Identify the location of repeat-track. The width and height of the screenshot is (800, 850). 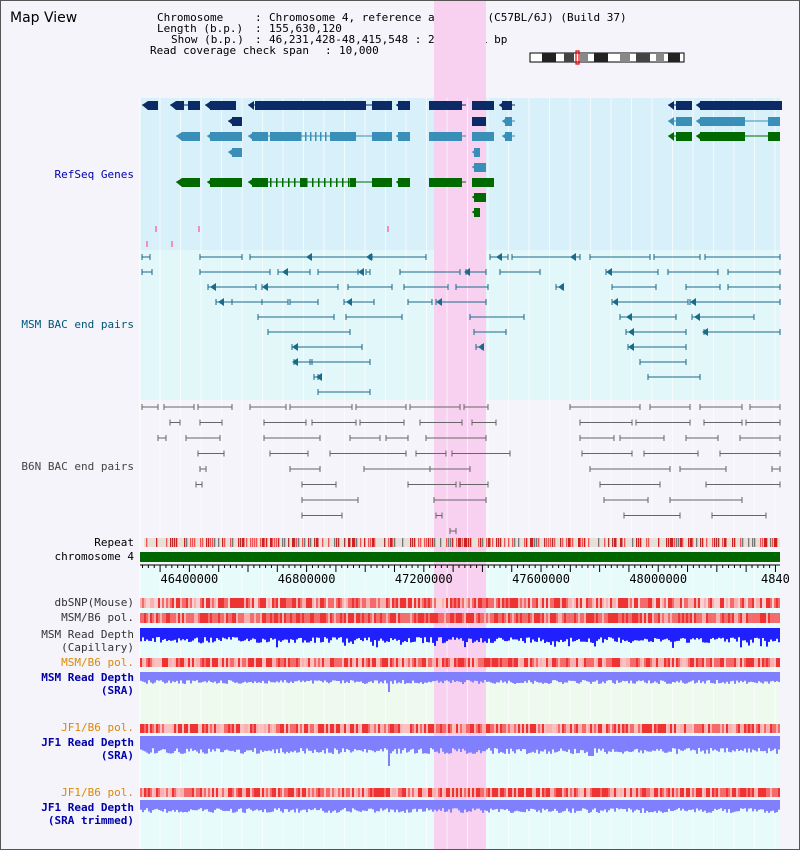
(462, 542).